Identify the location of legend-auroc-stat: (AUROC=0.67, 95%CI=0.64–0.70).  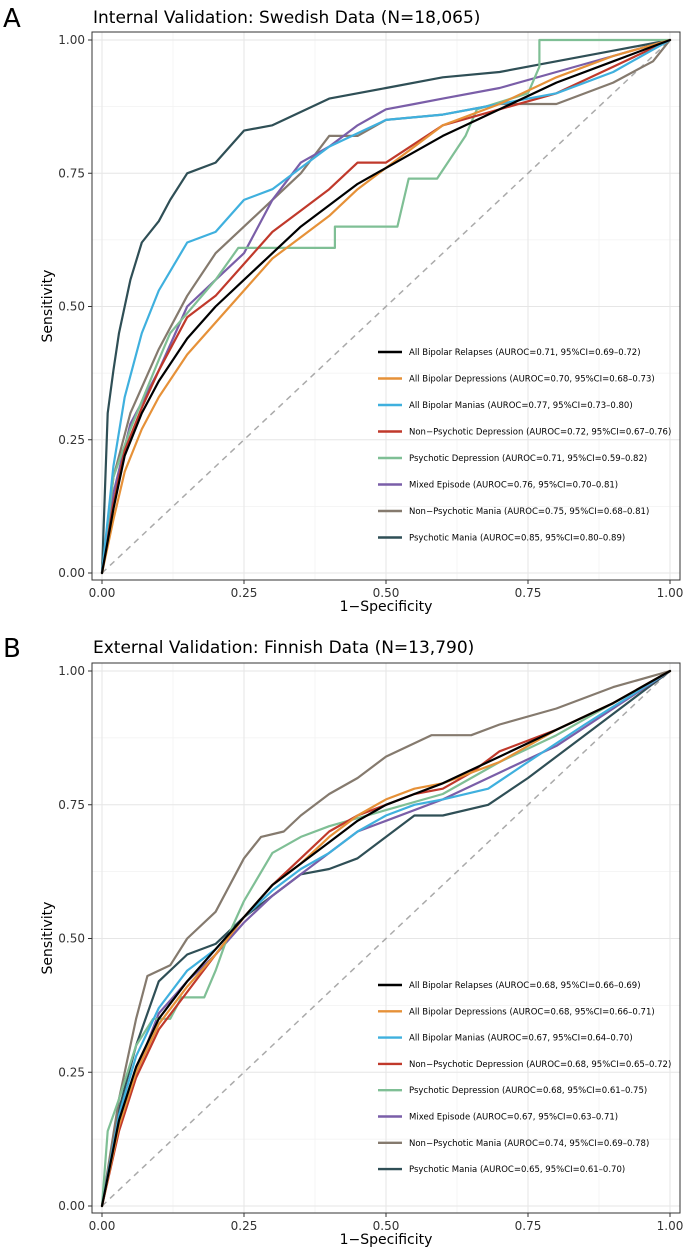
(559, 1039).